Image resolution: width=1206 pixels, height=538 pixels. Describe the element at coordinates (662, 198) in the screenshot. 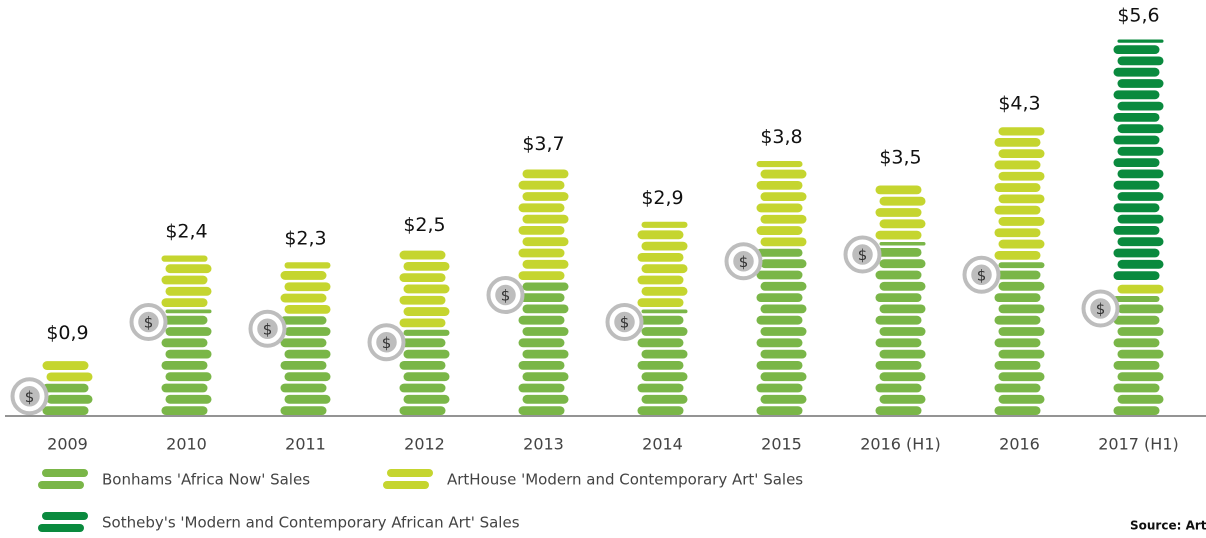

I see `total-label: $2,9` at that location.